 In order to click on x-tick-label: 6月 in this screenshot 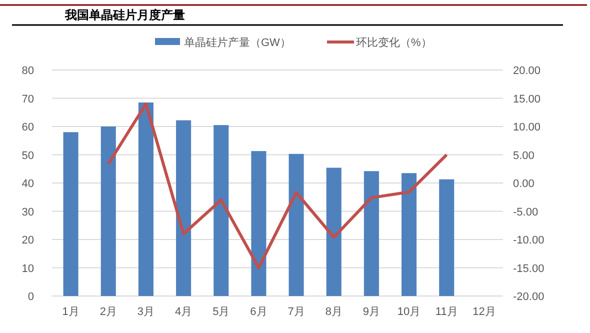, I will do `click(259, 312)`.